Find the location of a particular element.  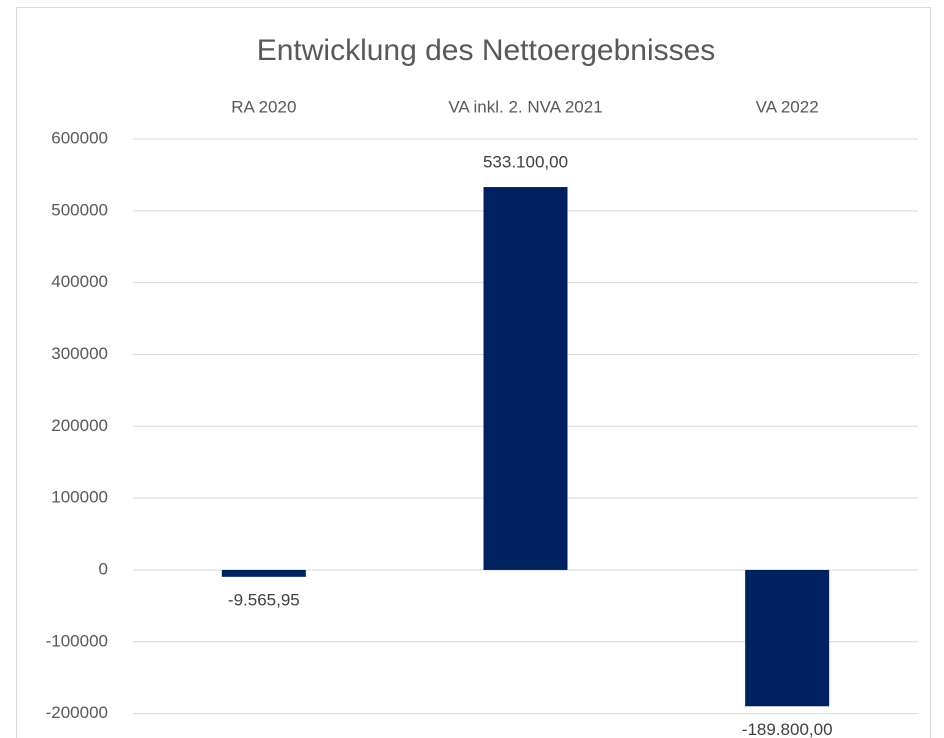

value-label: -189.800,00 is located at coordinates (787, 729).